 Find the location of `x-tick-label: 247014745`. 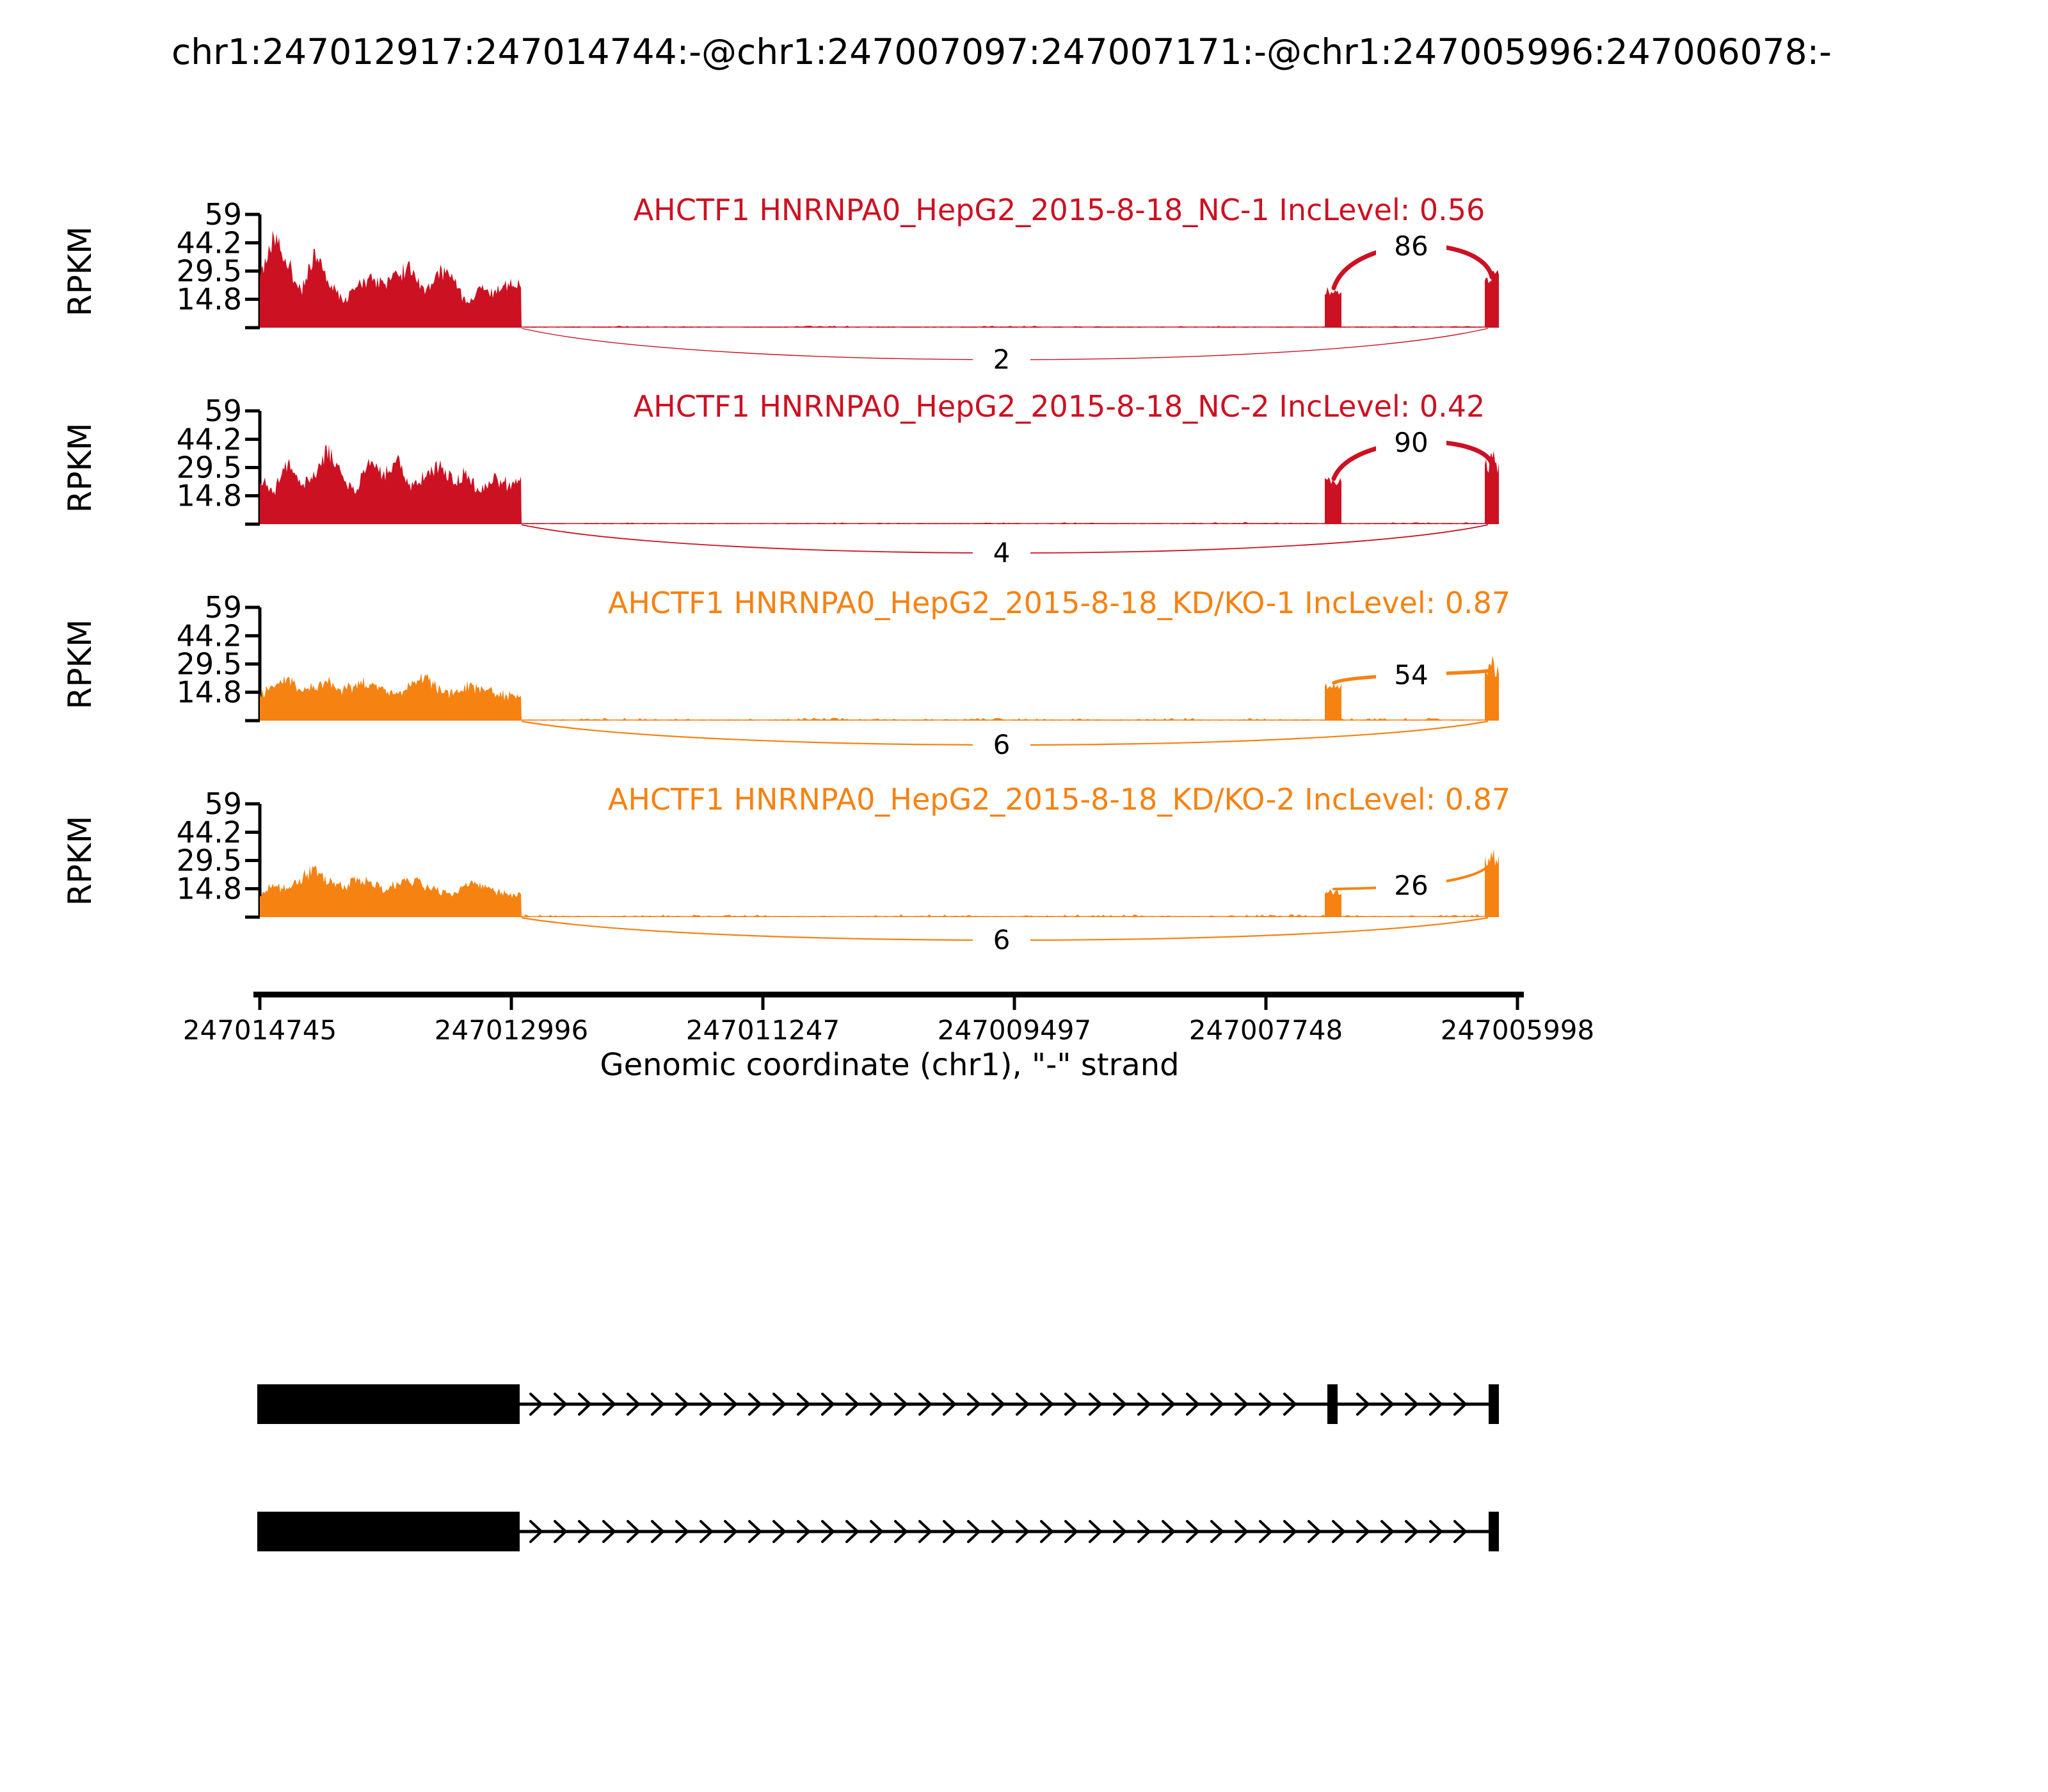

x-tick-label: 247014745 is located at coordinates (260, 1030).